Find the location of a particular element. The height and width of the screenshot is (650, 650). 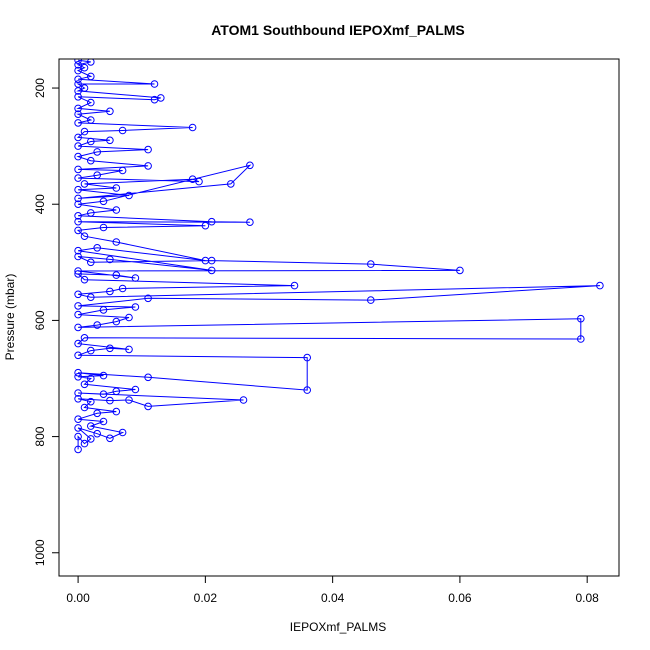

chart-title: ATOM1 Southbound IEPOXmf_PALMS is located at coordinates (338, 30).